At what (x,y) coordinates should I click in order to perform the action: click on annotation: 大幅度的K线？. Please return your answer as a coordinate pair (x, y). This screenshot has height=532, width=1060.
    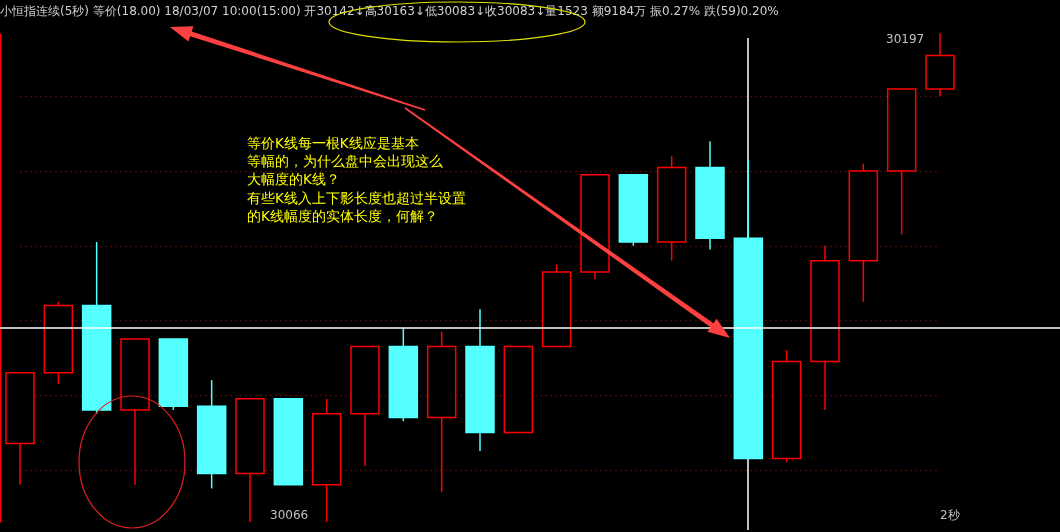
    Looking at the image, I should click on (293, 179).